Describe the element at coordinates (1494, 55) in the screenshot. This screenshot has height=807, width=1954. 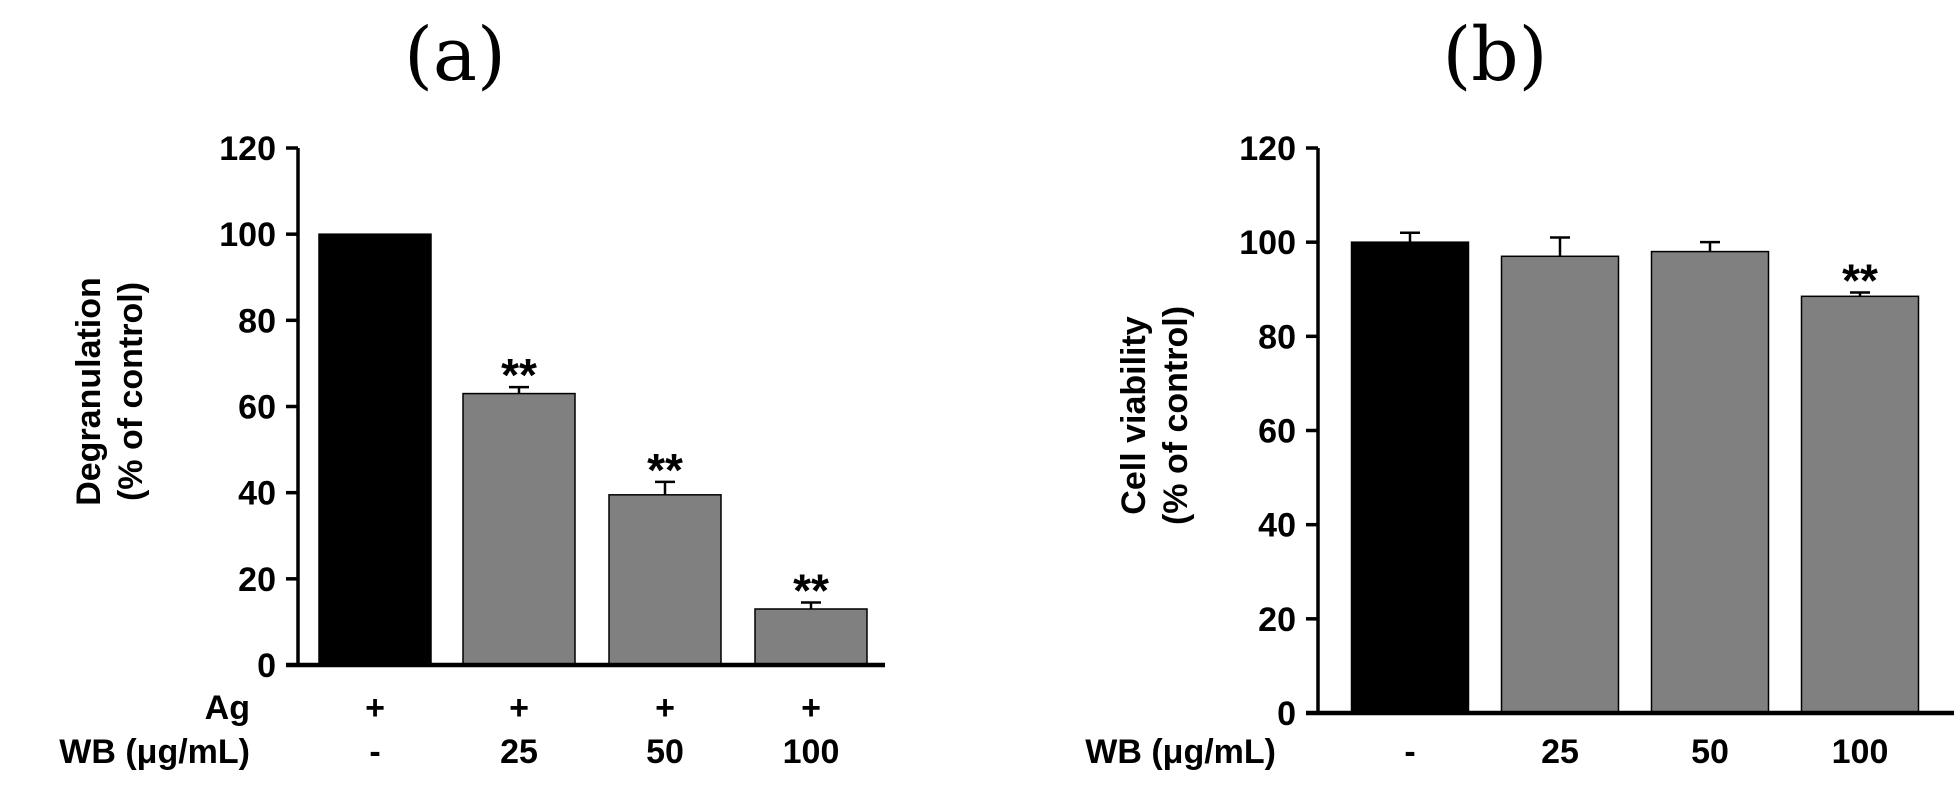
I see `panel-label: (b)` at that location.